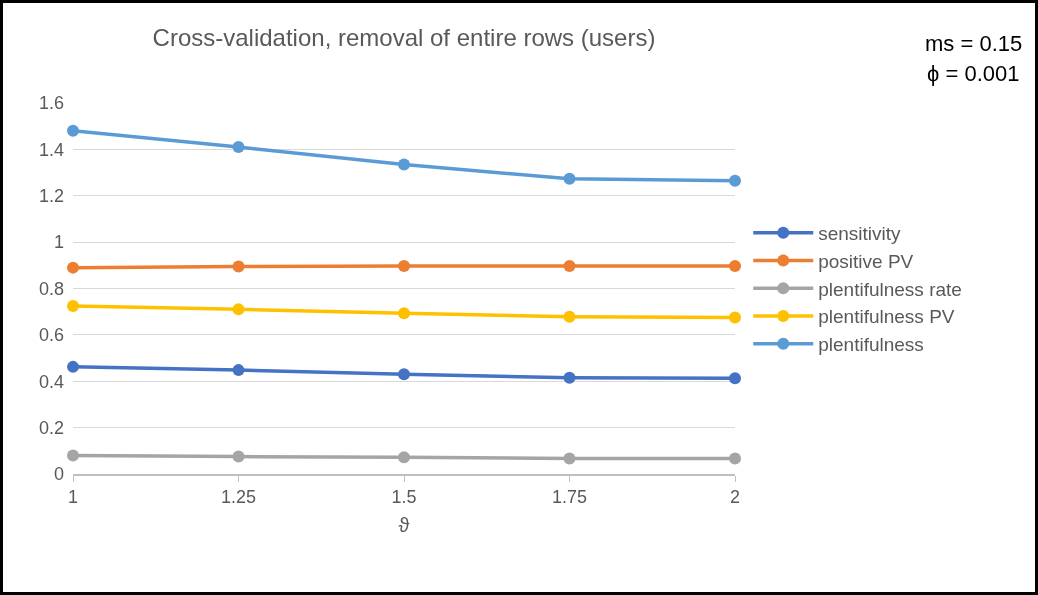  What do you see at coordinates (51, 335) in the screenshot?
I see `y-tick-label: 0.6` at bounding box center [51, 335].